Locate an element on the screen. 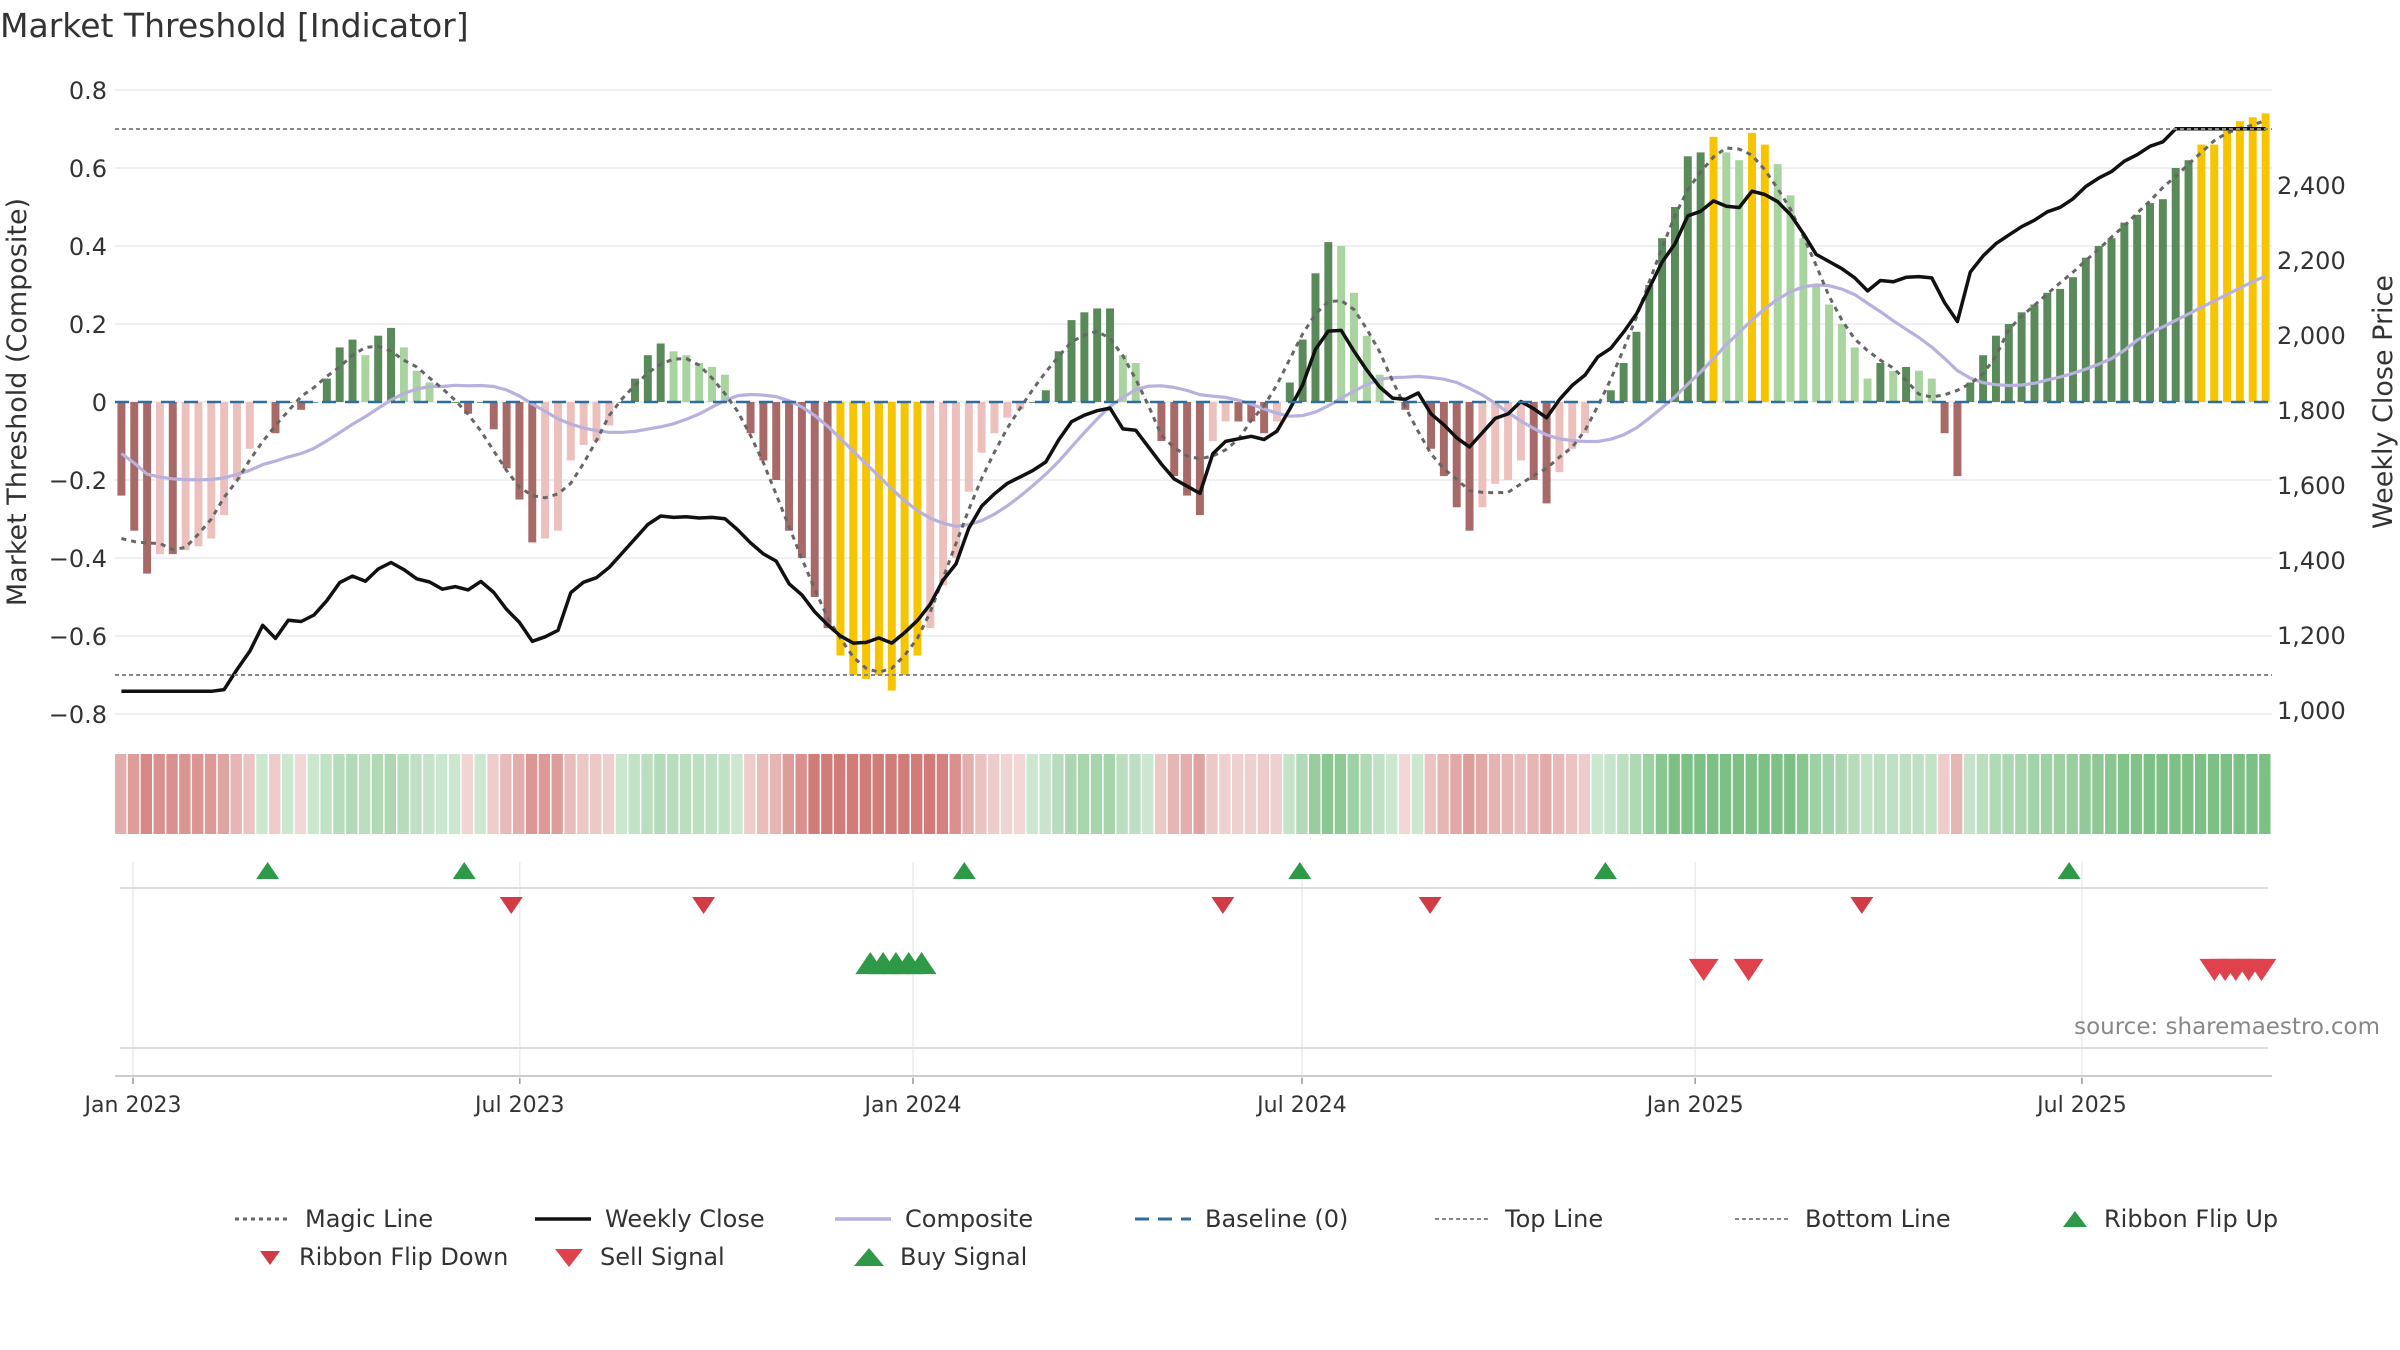  y-tick-label: −0.4 is located at coordinates (78, 559).